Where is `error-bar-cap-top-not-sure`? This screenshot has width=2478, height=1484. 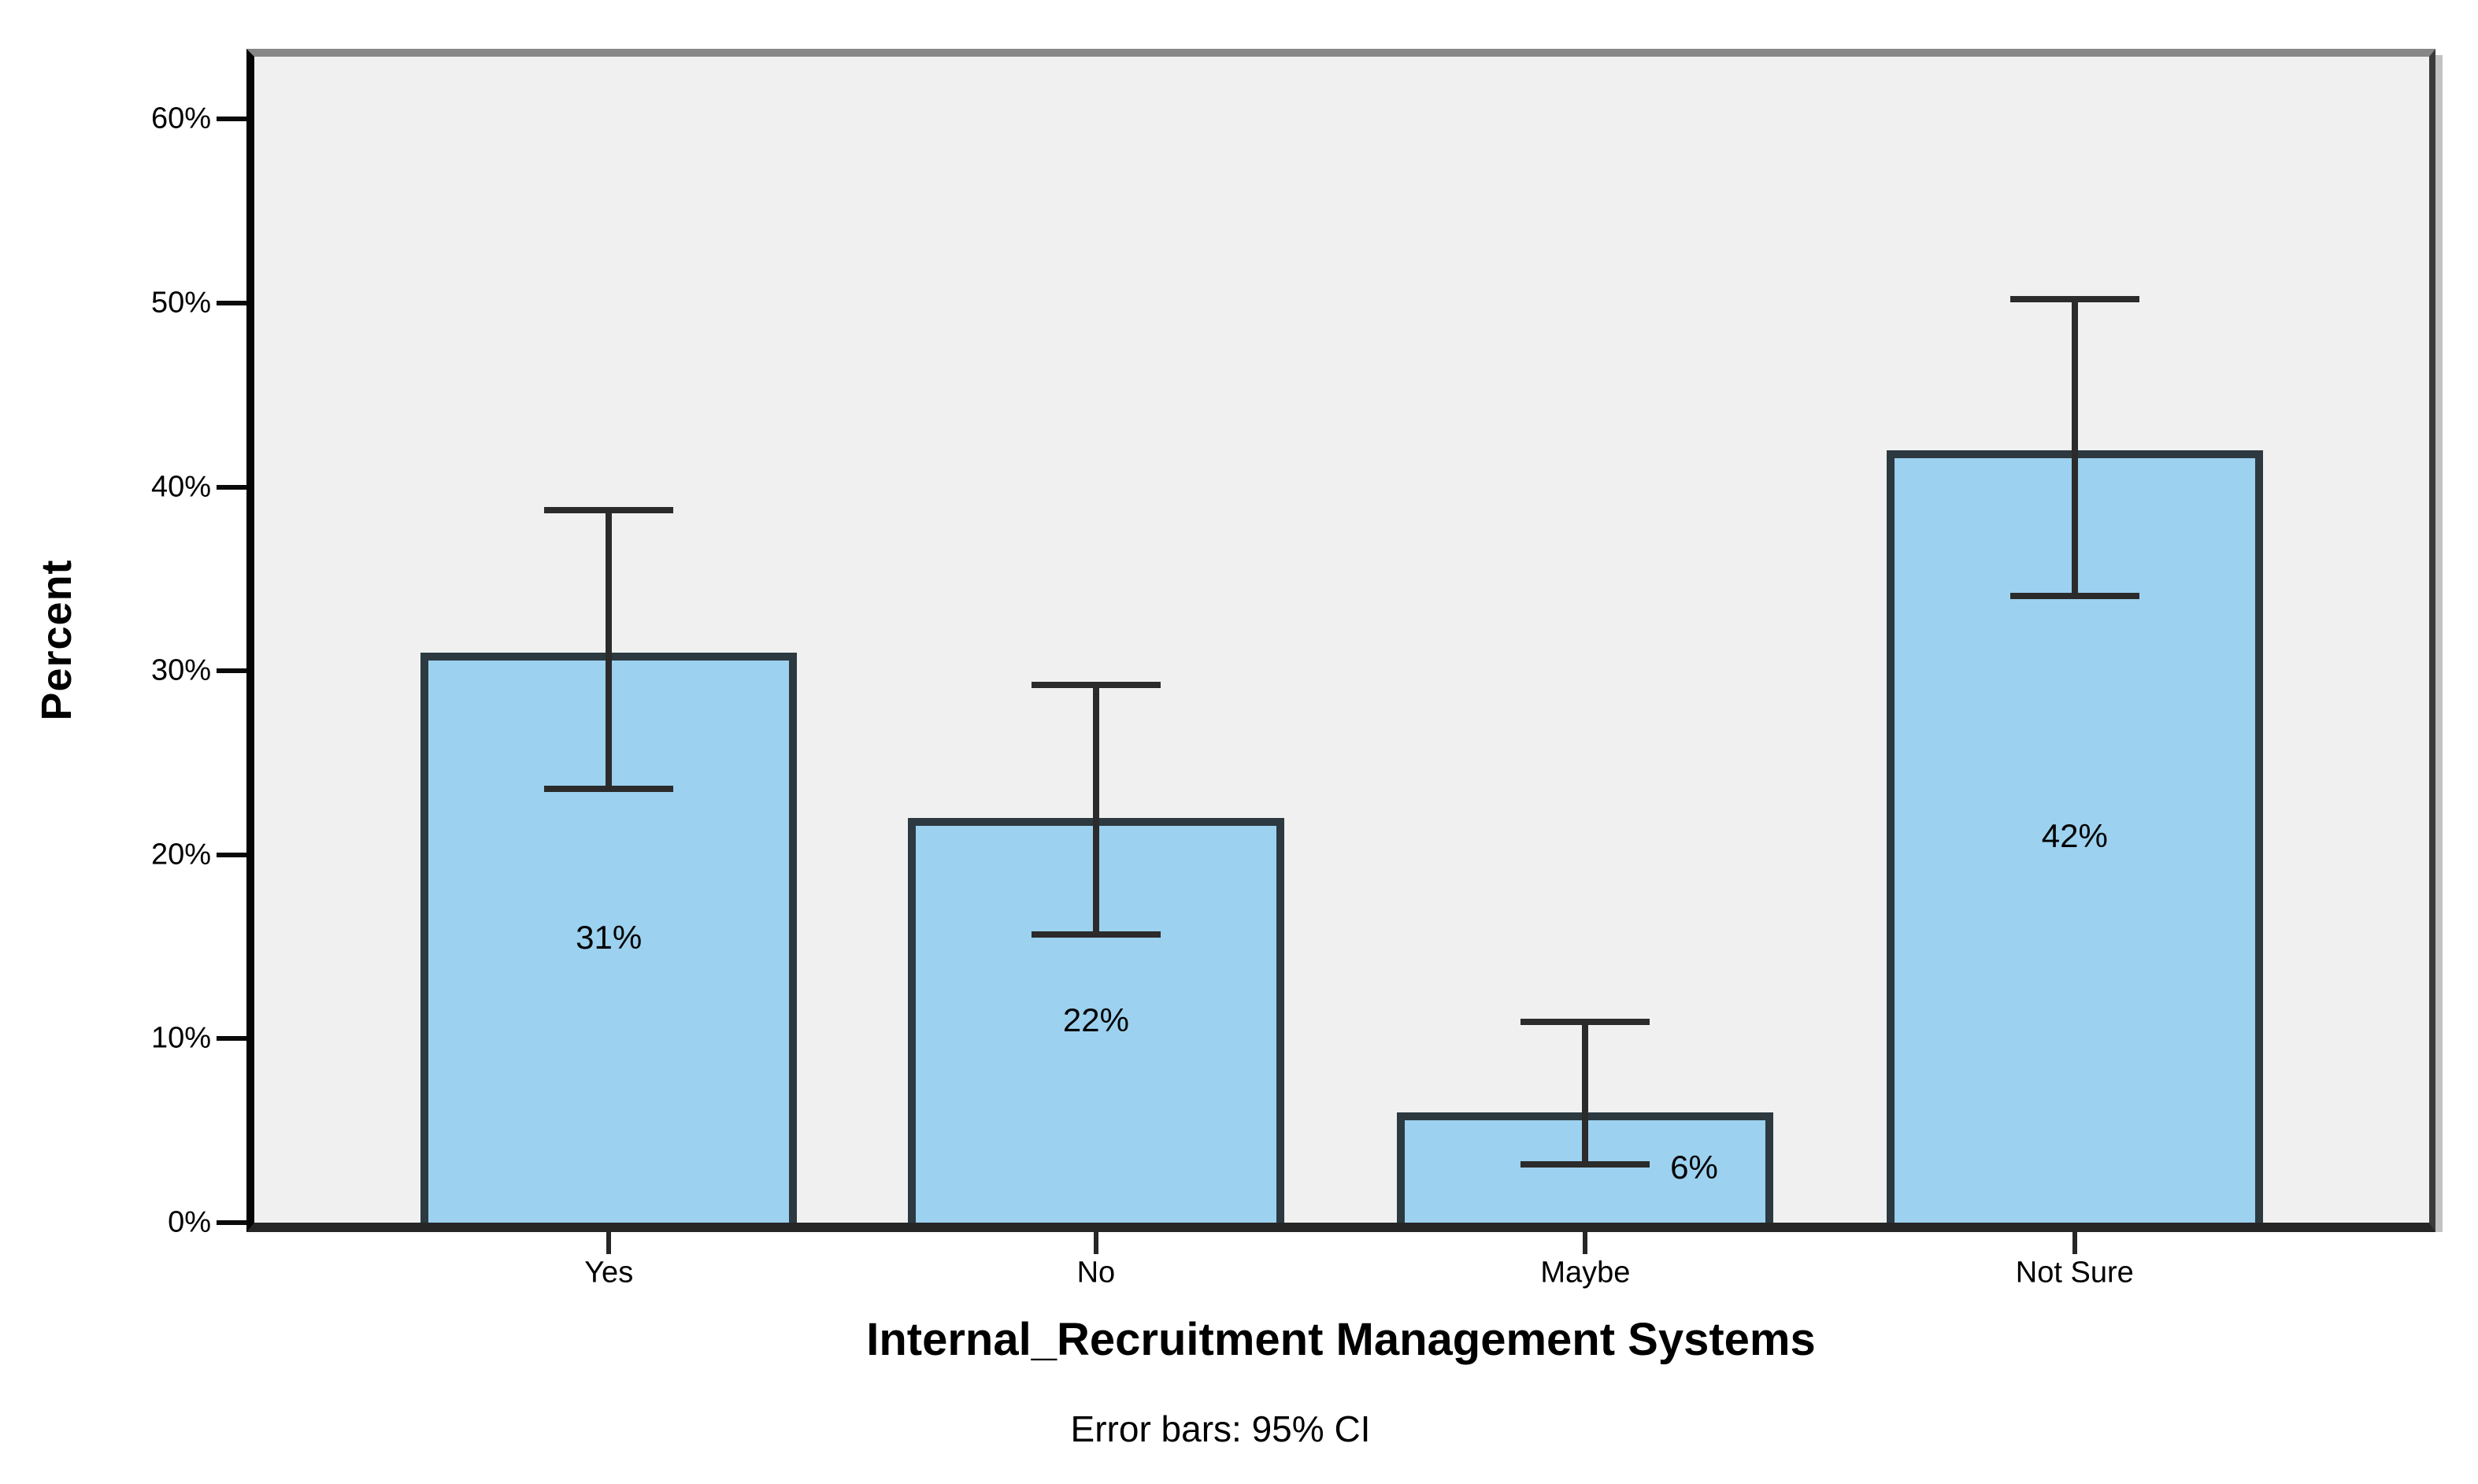 error-bar-cap-top-not-sure is located at coordinates (2074, 298).